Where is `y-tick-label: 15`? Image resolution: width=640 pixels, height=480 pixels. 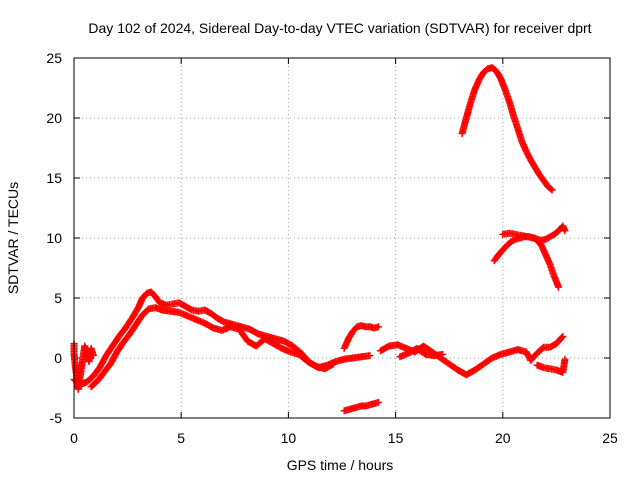
y-tick-label: 15 is located at coordinates (54, 178).